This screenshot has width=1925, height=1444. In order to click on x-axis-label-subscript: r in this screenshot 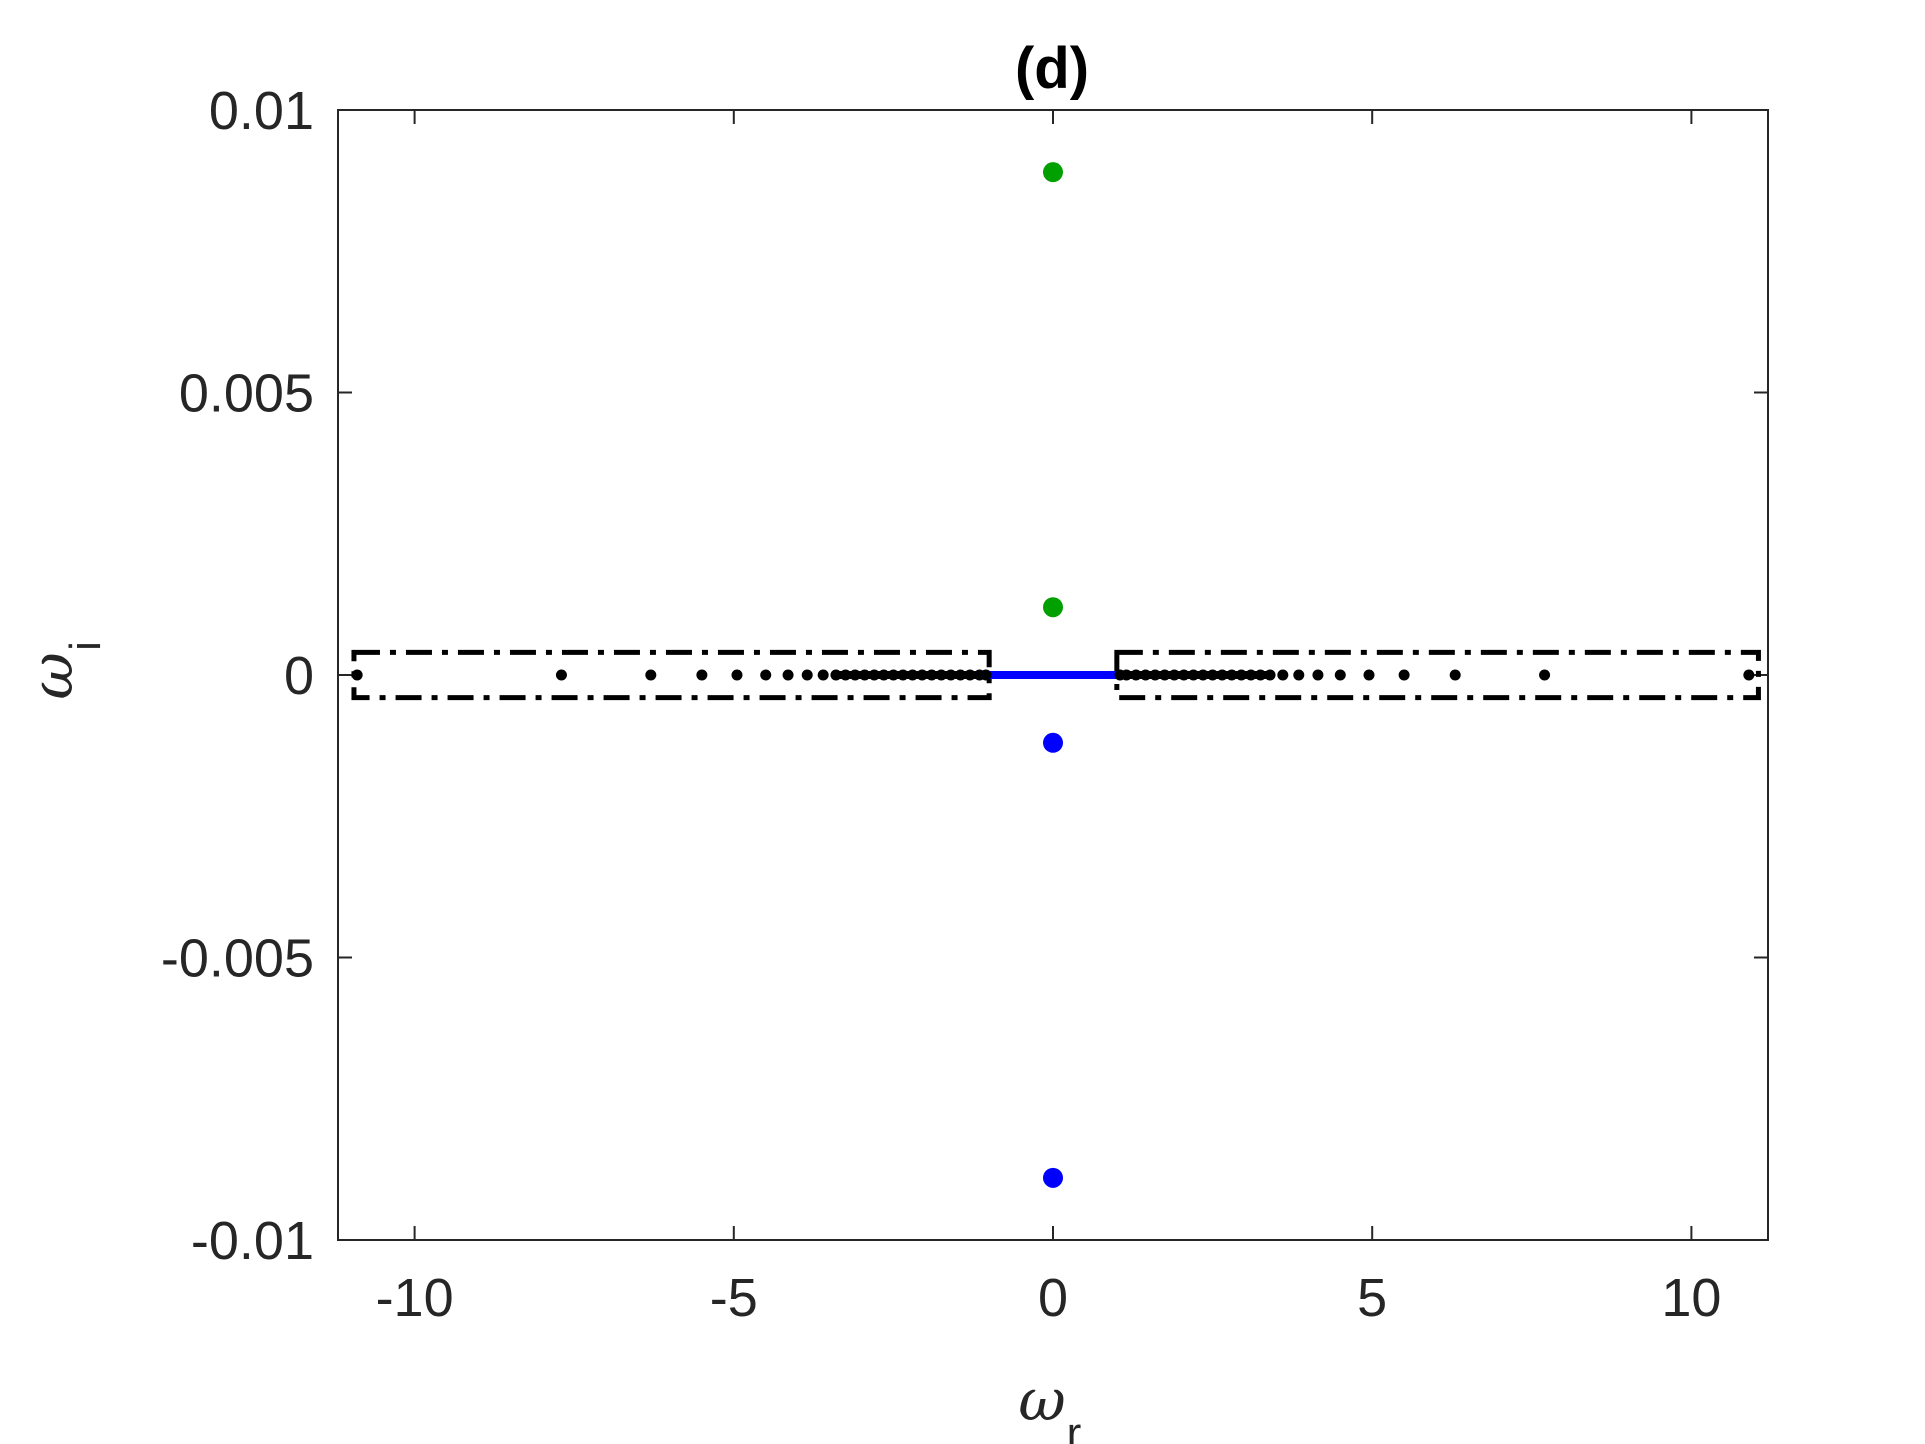, I will do `click(1074, 1426)`.